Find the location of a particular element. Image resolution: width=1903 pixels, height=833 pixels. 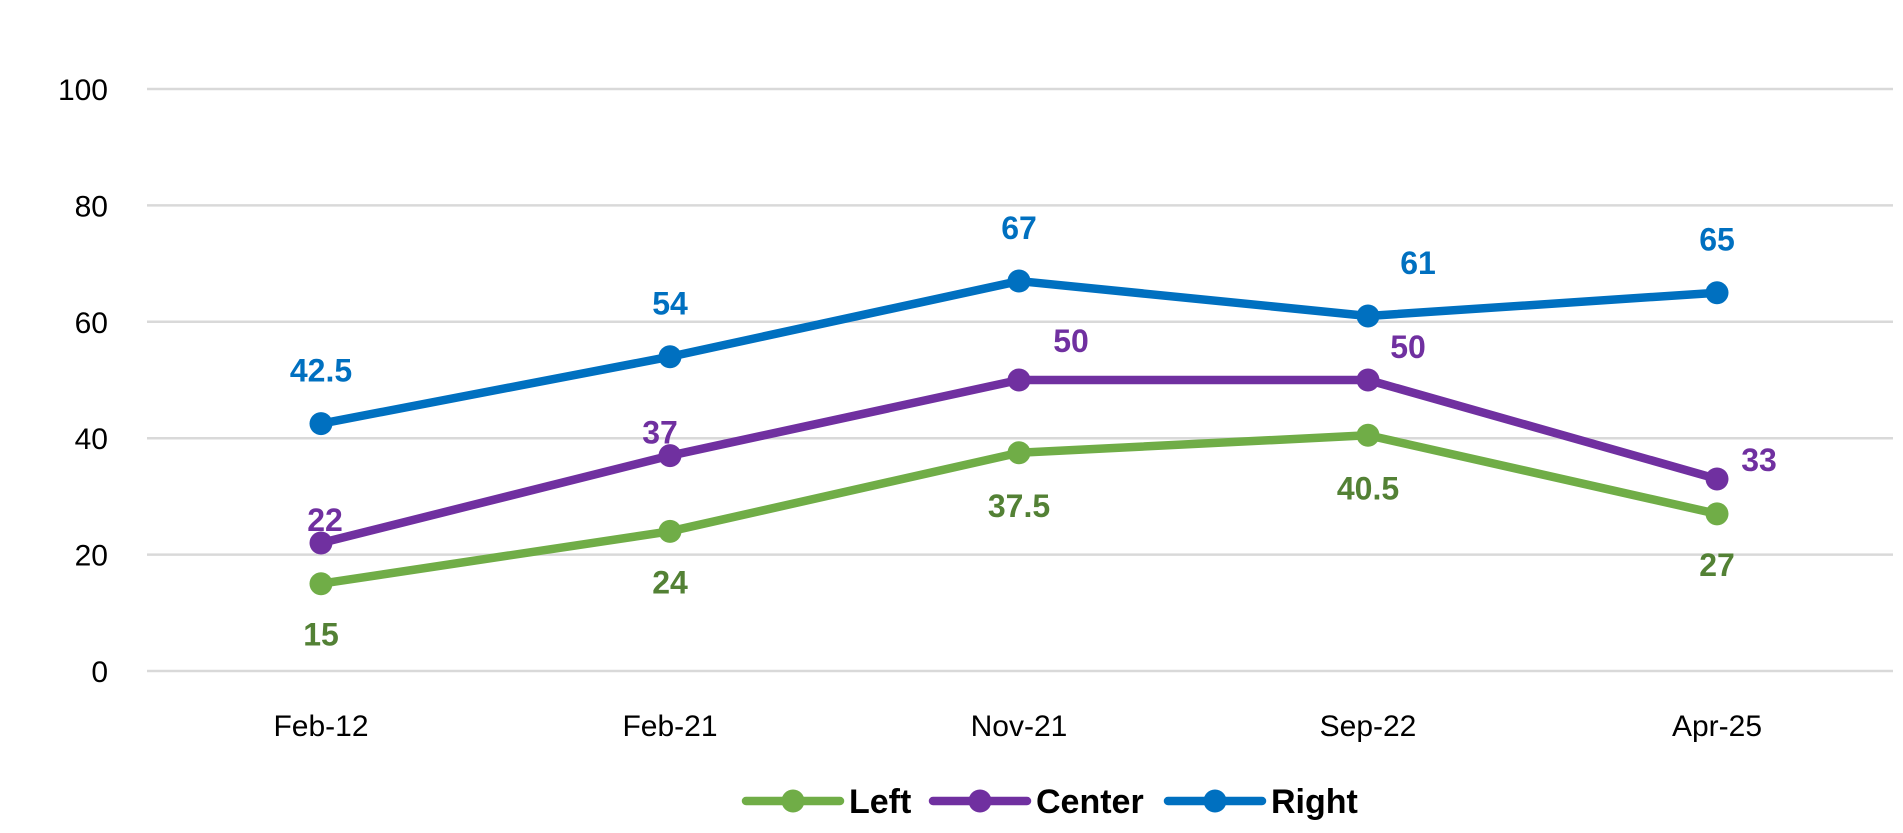

x-axis-tick-labels: Feb-12 Feb-21 Nov-21 Sep-22 Apr-25 is located at coordinates (1017, 726).